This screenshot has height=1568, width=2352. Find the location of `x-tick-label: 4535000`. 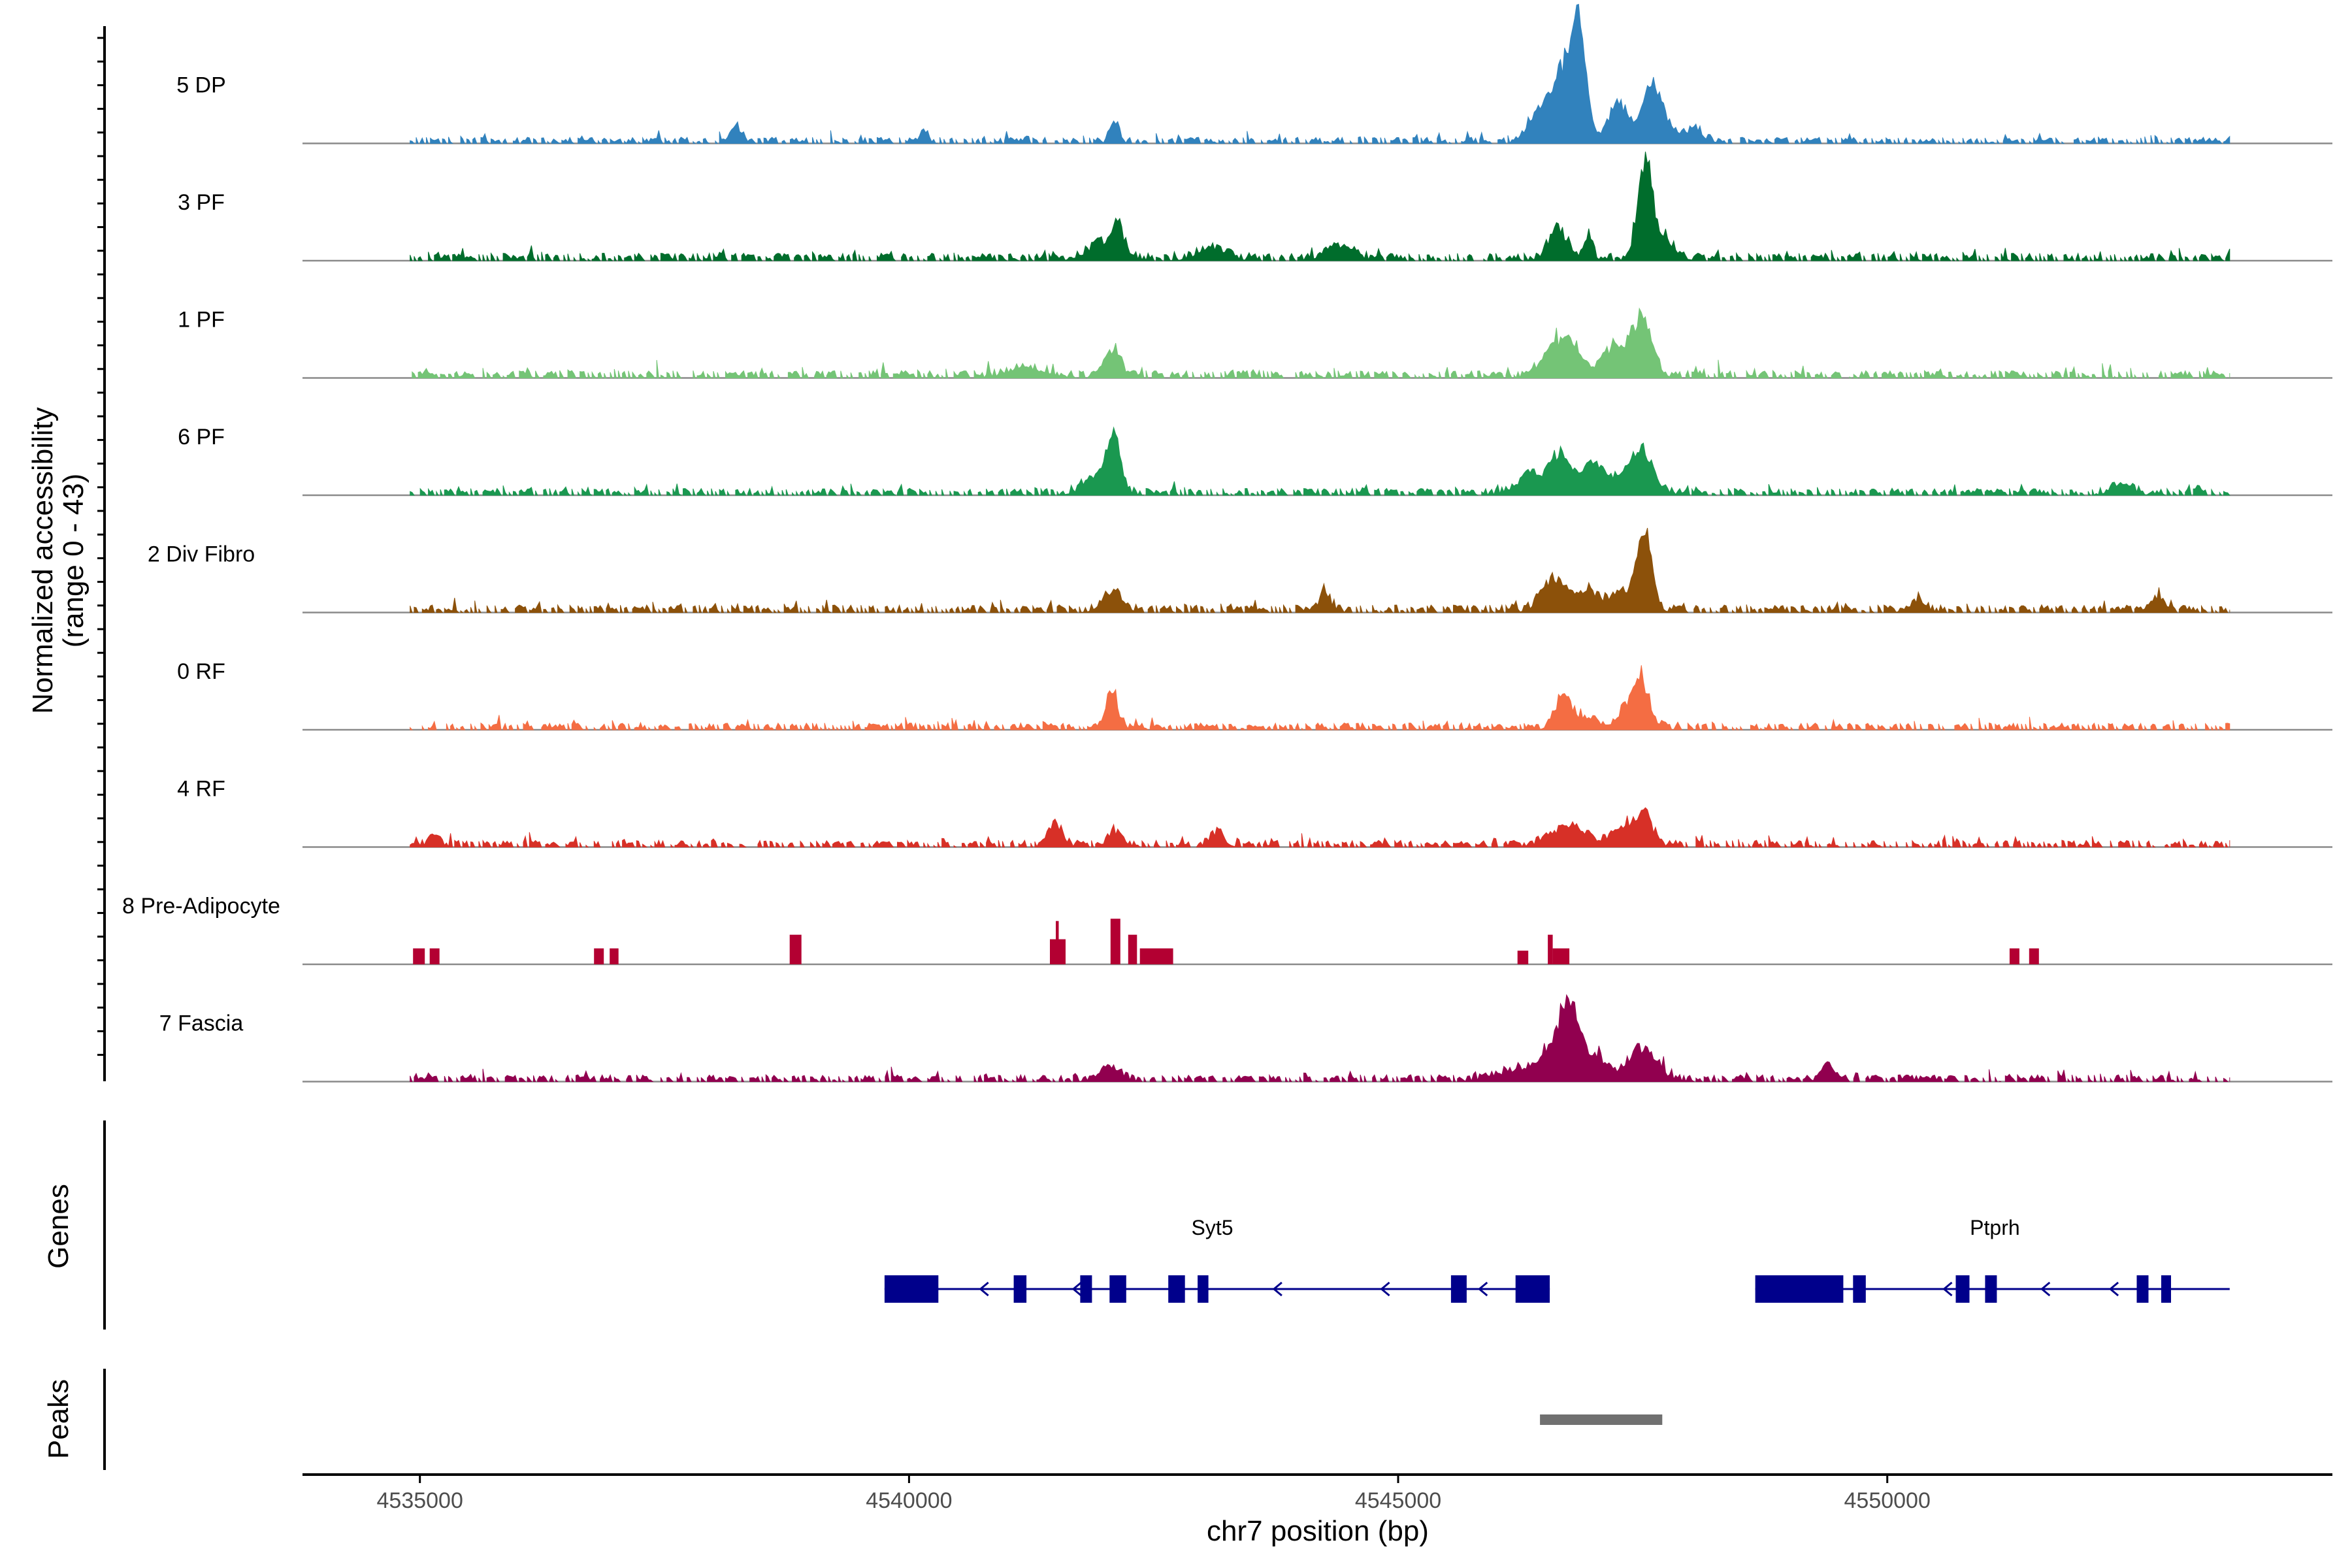

x-tick-label: 4535000 is located at coordinates (420, 1500).